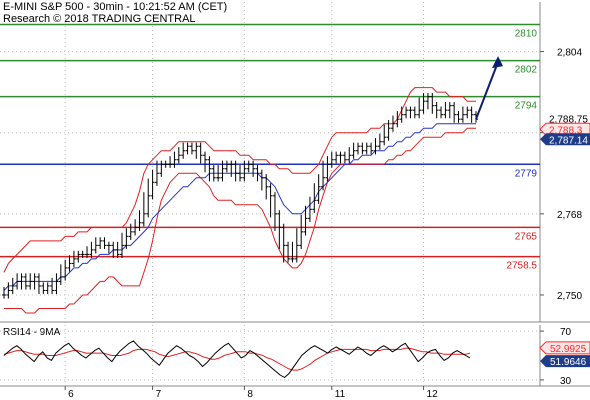 Image resolution: width=590 pixels, height=400 pixels. Describe the element at coordinates (569, 296) in the screenshot. I see `y-tick-label: 2,750` at that location.